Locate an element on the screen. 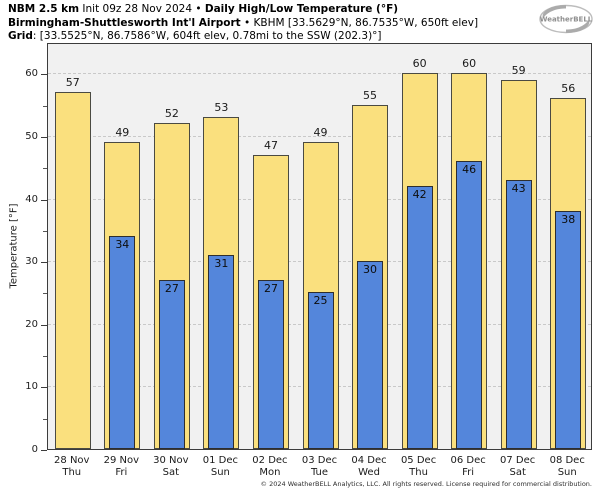 This screenshot has width=600, height=493. x-axis-label: 06 Dec Fri is located at coordinates (468, 467).